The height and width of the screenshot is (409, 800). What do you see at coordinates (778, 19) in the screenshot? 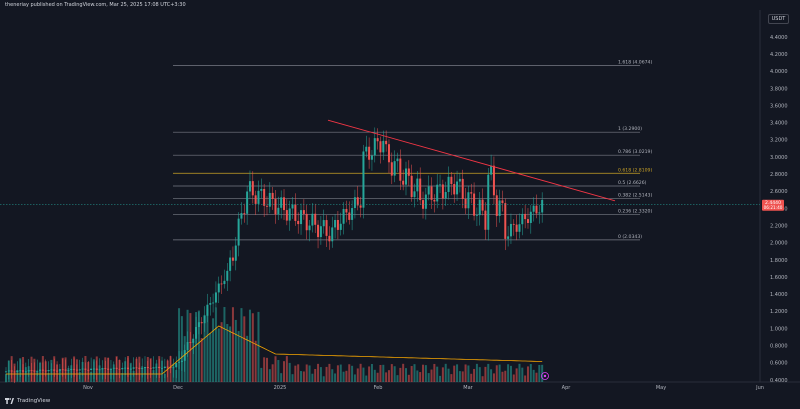
I see `currency-button: USDT` at bounding box center [778, 19].